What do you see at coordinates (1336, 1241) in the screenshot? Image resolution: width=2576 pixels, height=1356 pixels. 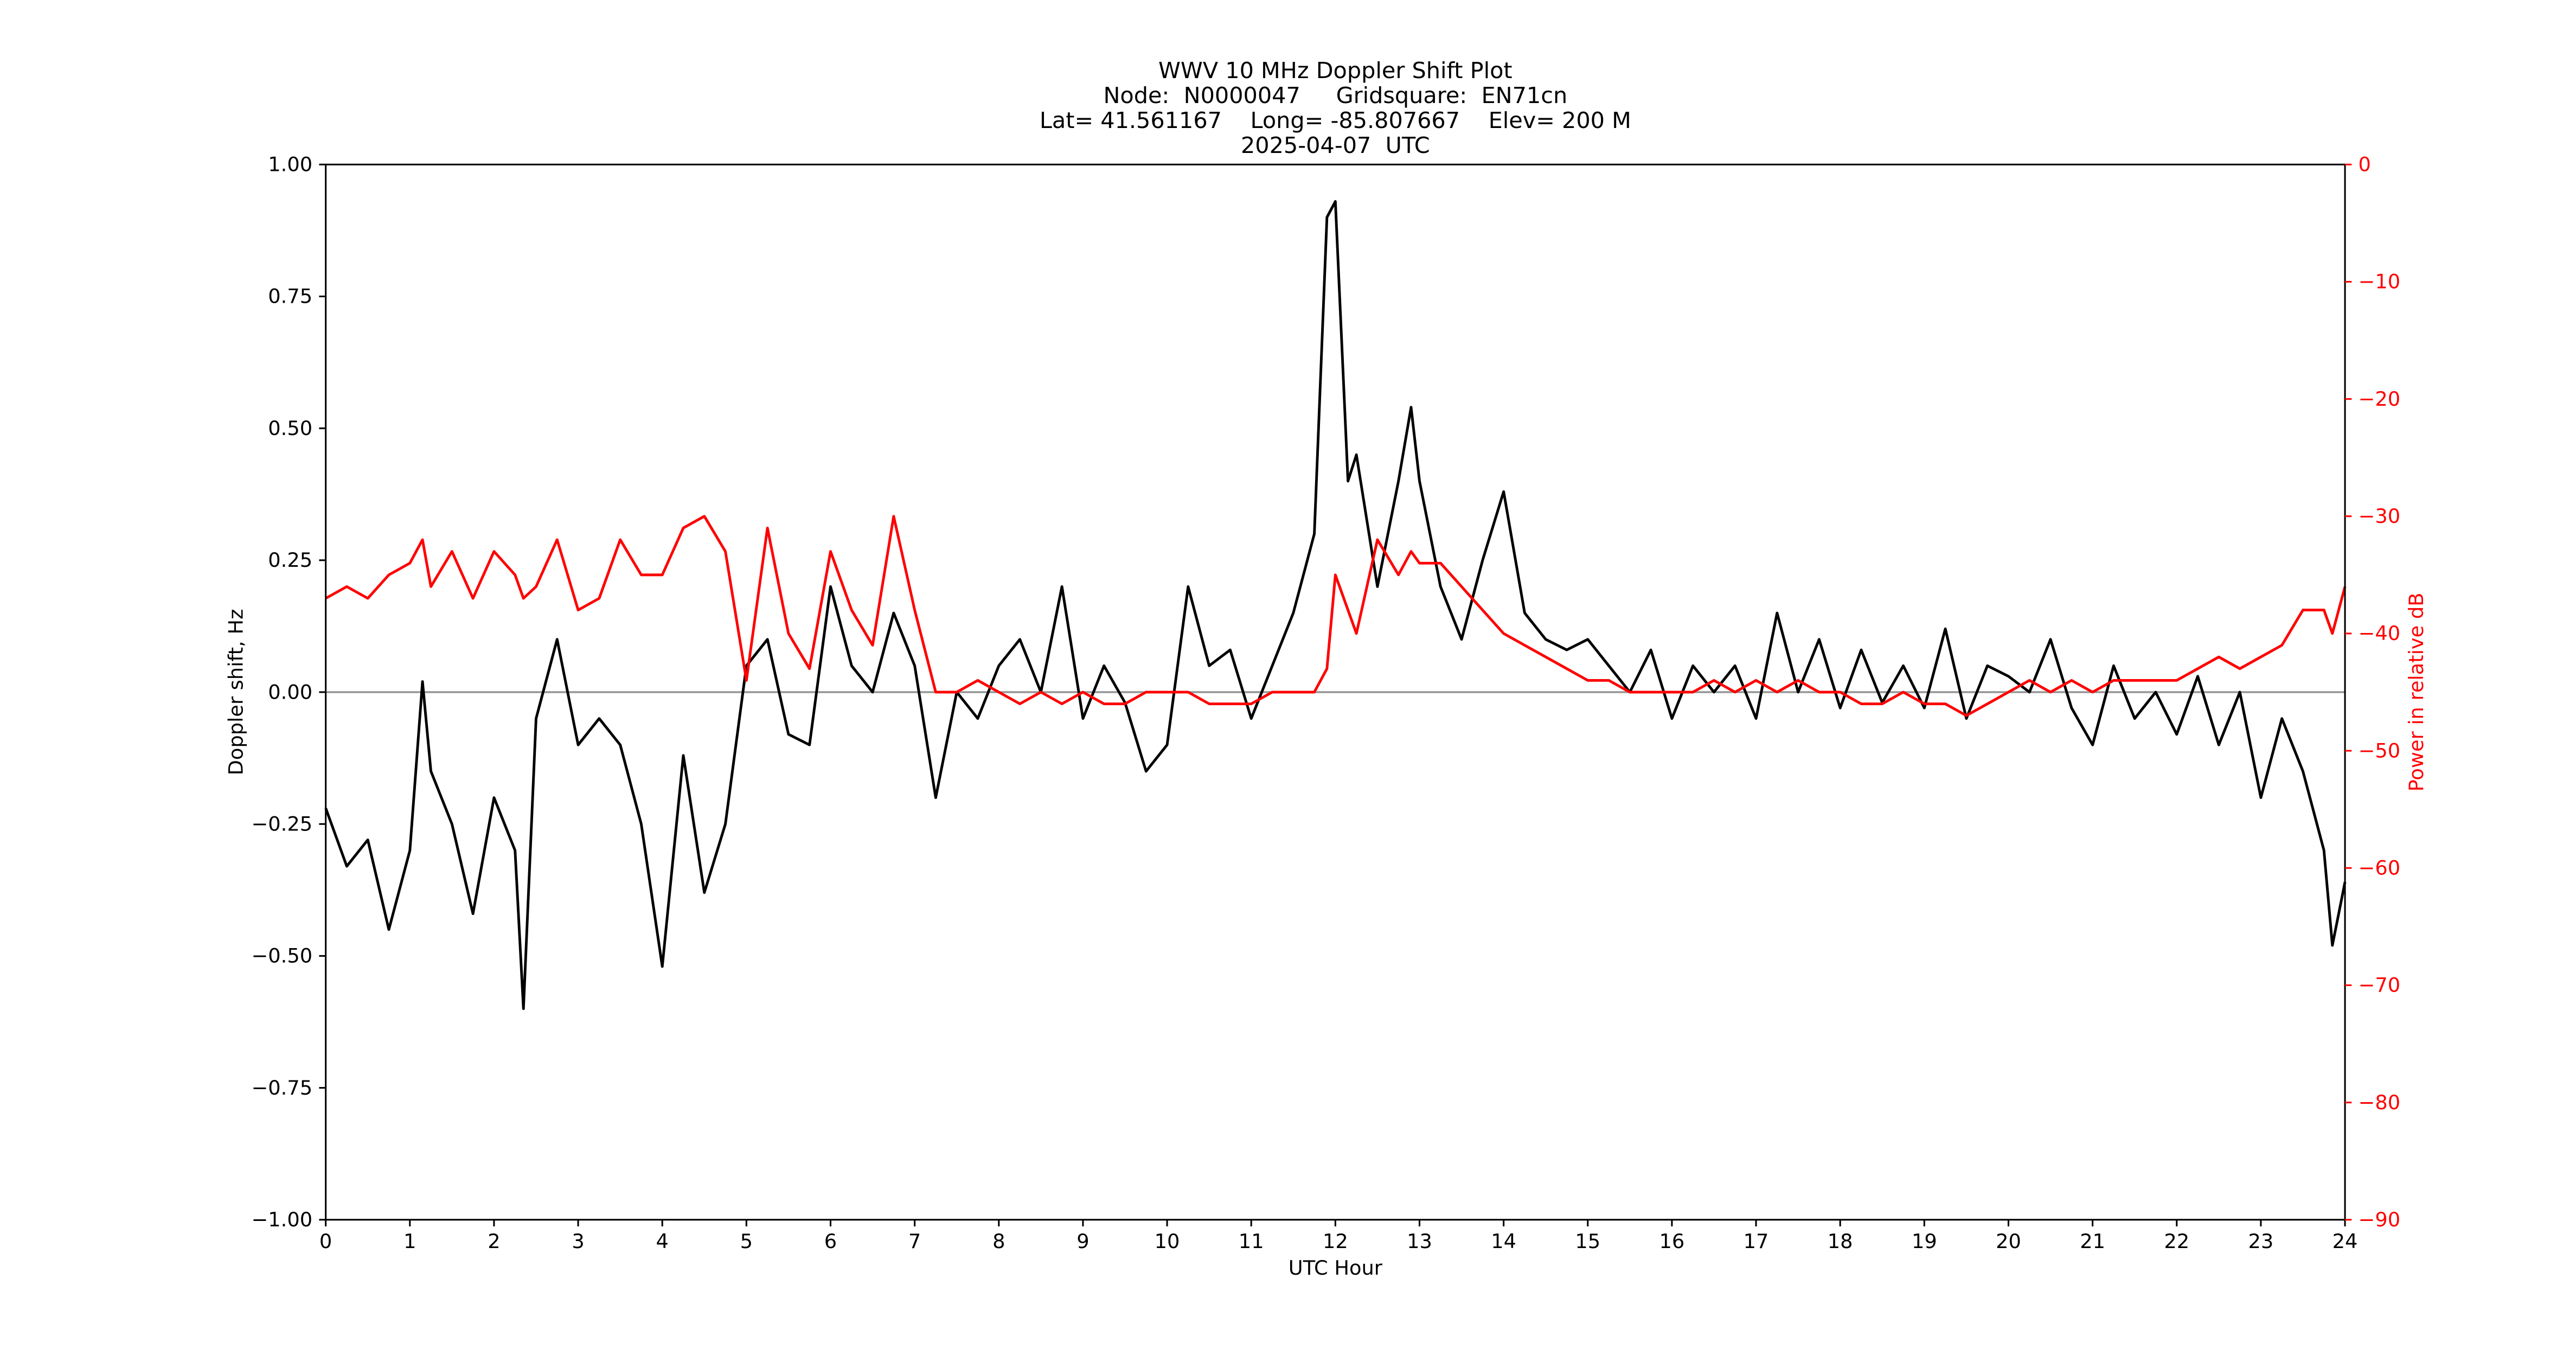 I see `x-tick-label: 12` at bounding box center [1336, 1241].